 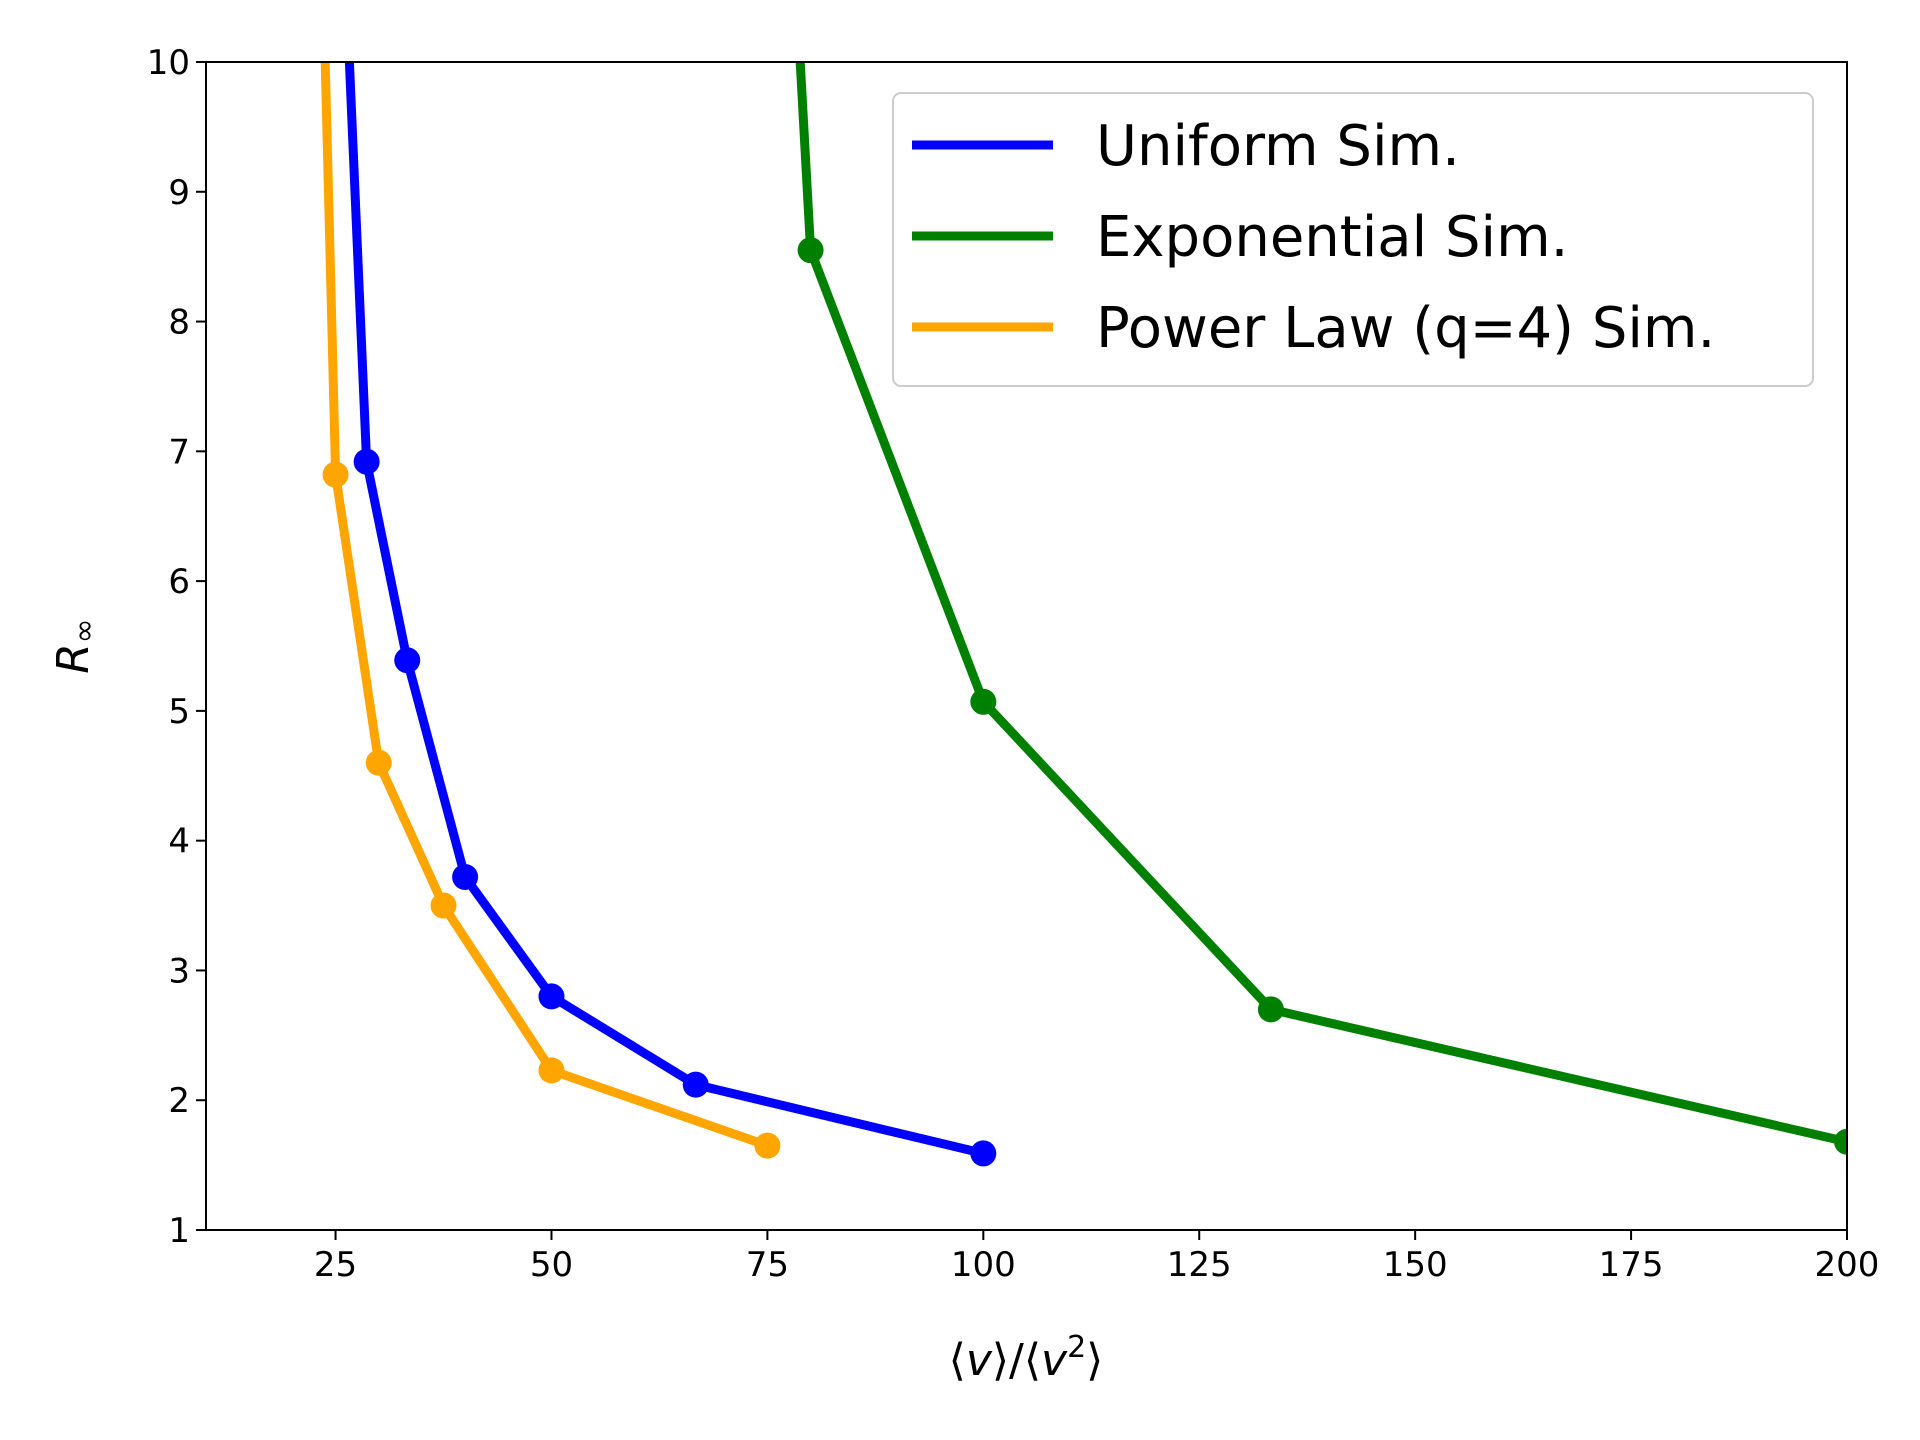 I want to click on y-tick-label: 1, so click(x=179, y=1231).